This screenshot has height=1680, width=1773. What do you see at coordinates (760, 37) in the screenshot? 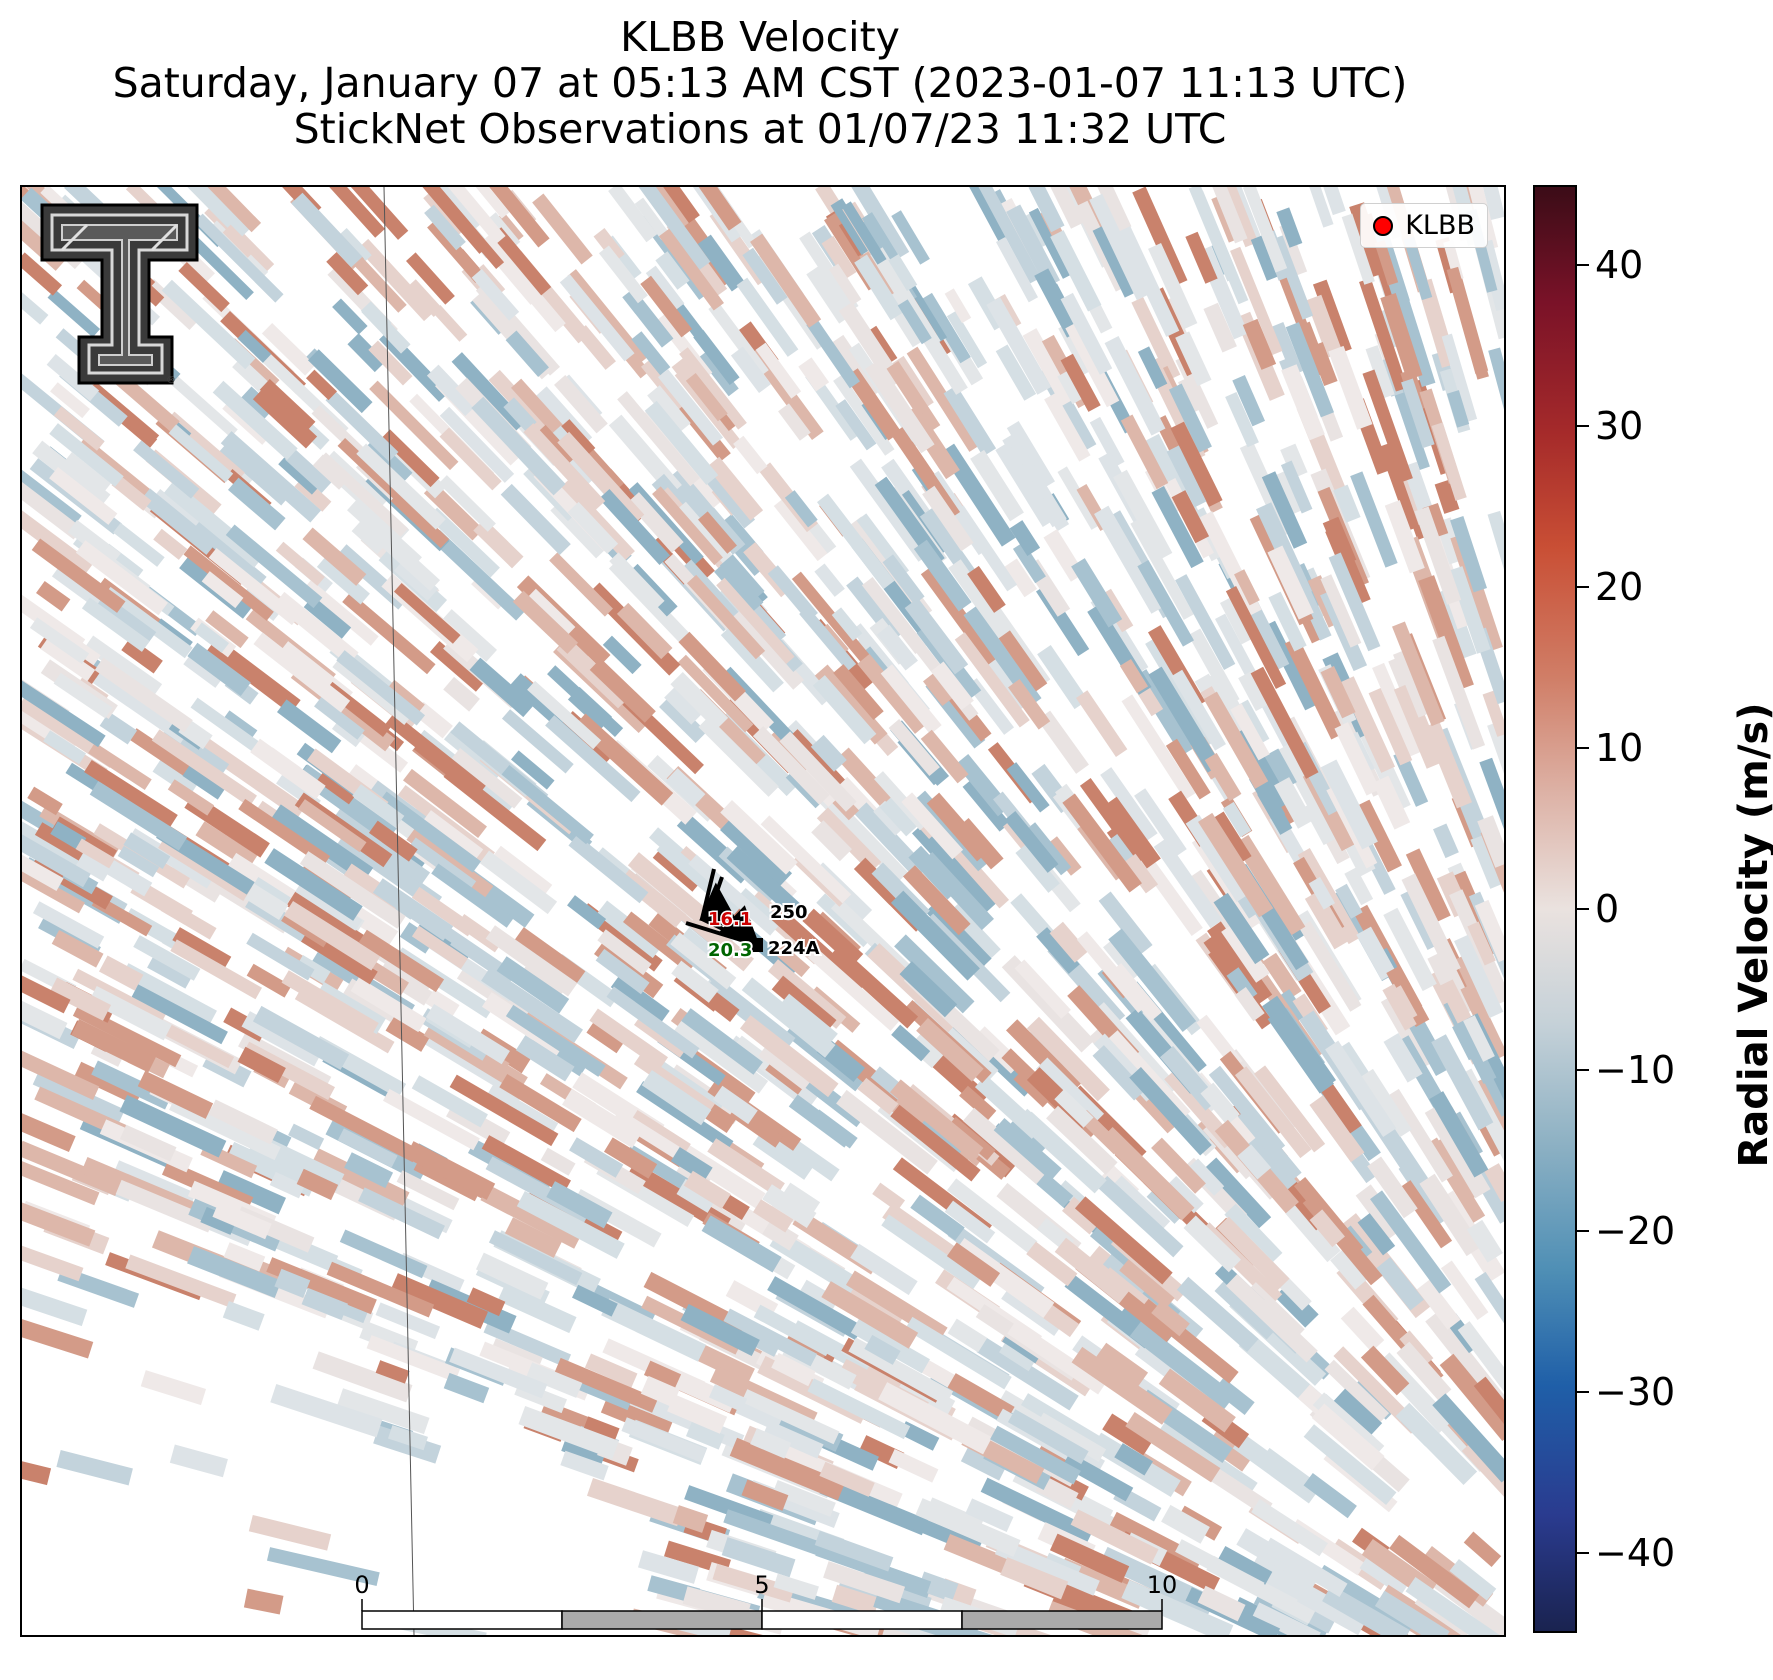
I see `title-line-1: KLBB Velocity` at bounding box center [760, 37].